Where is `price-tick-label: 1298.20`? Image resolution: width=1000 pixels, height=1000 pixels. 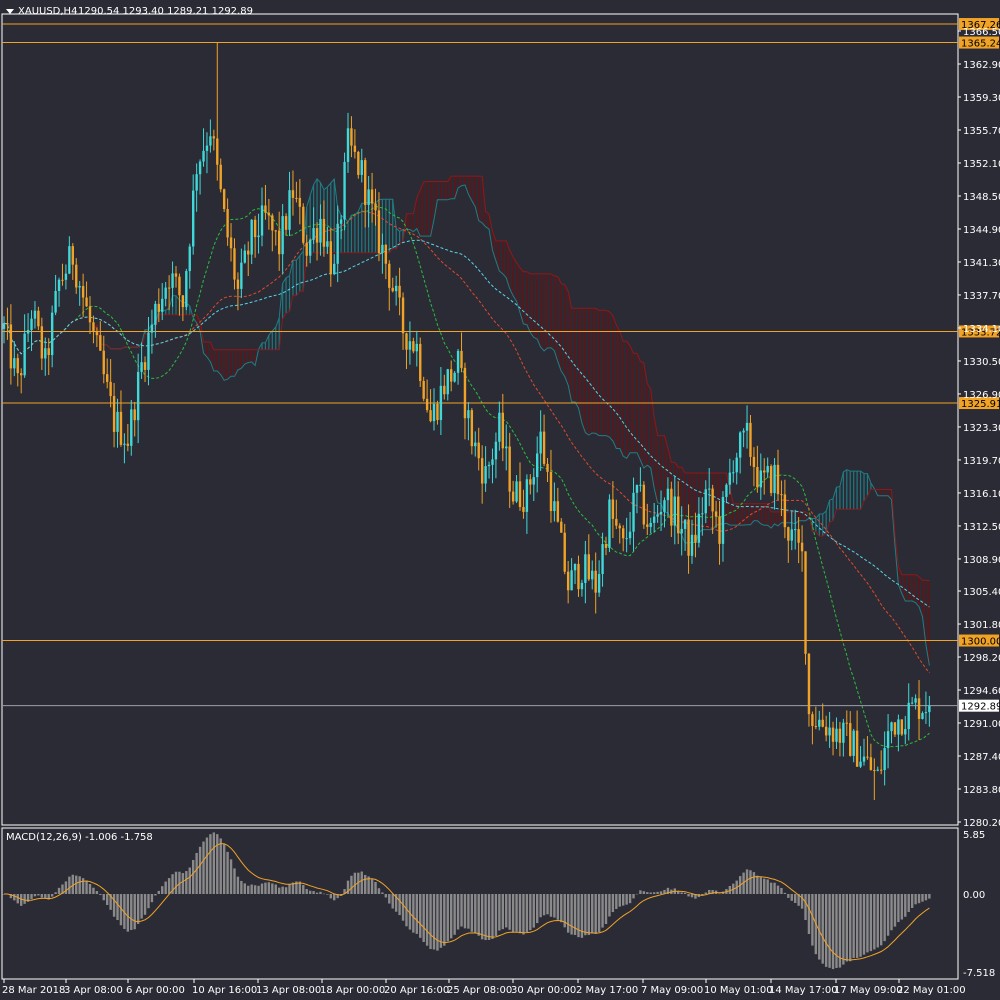
price-tick-label: 1298.20 is located at coordinates (981, 658).